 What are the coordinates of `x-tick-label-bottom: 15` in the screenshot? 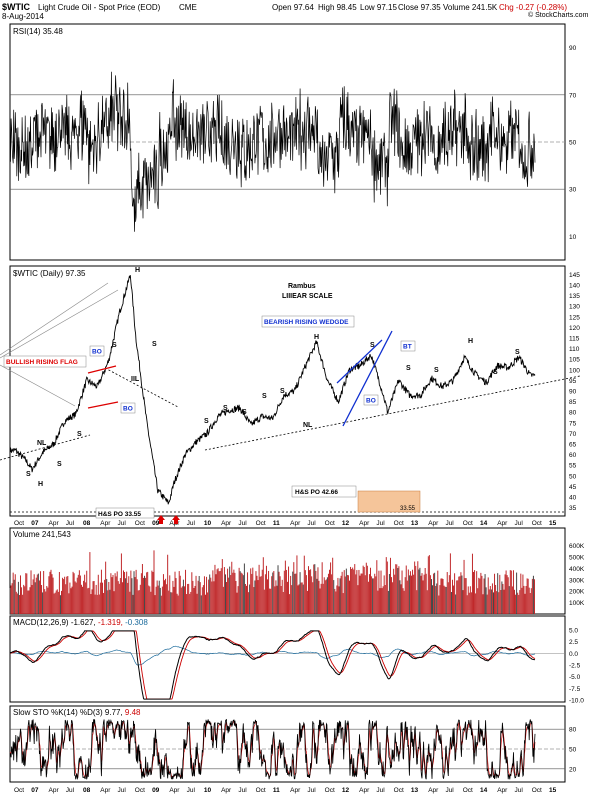 It's located at (553, 790).